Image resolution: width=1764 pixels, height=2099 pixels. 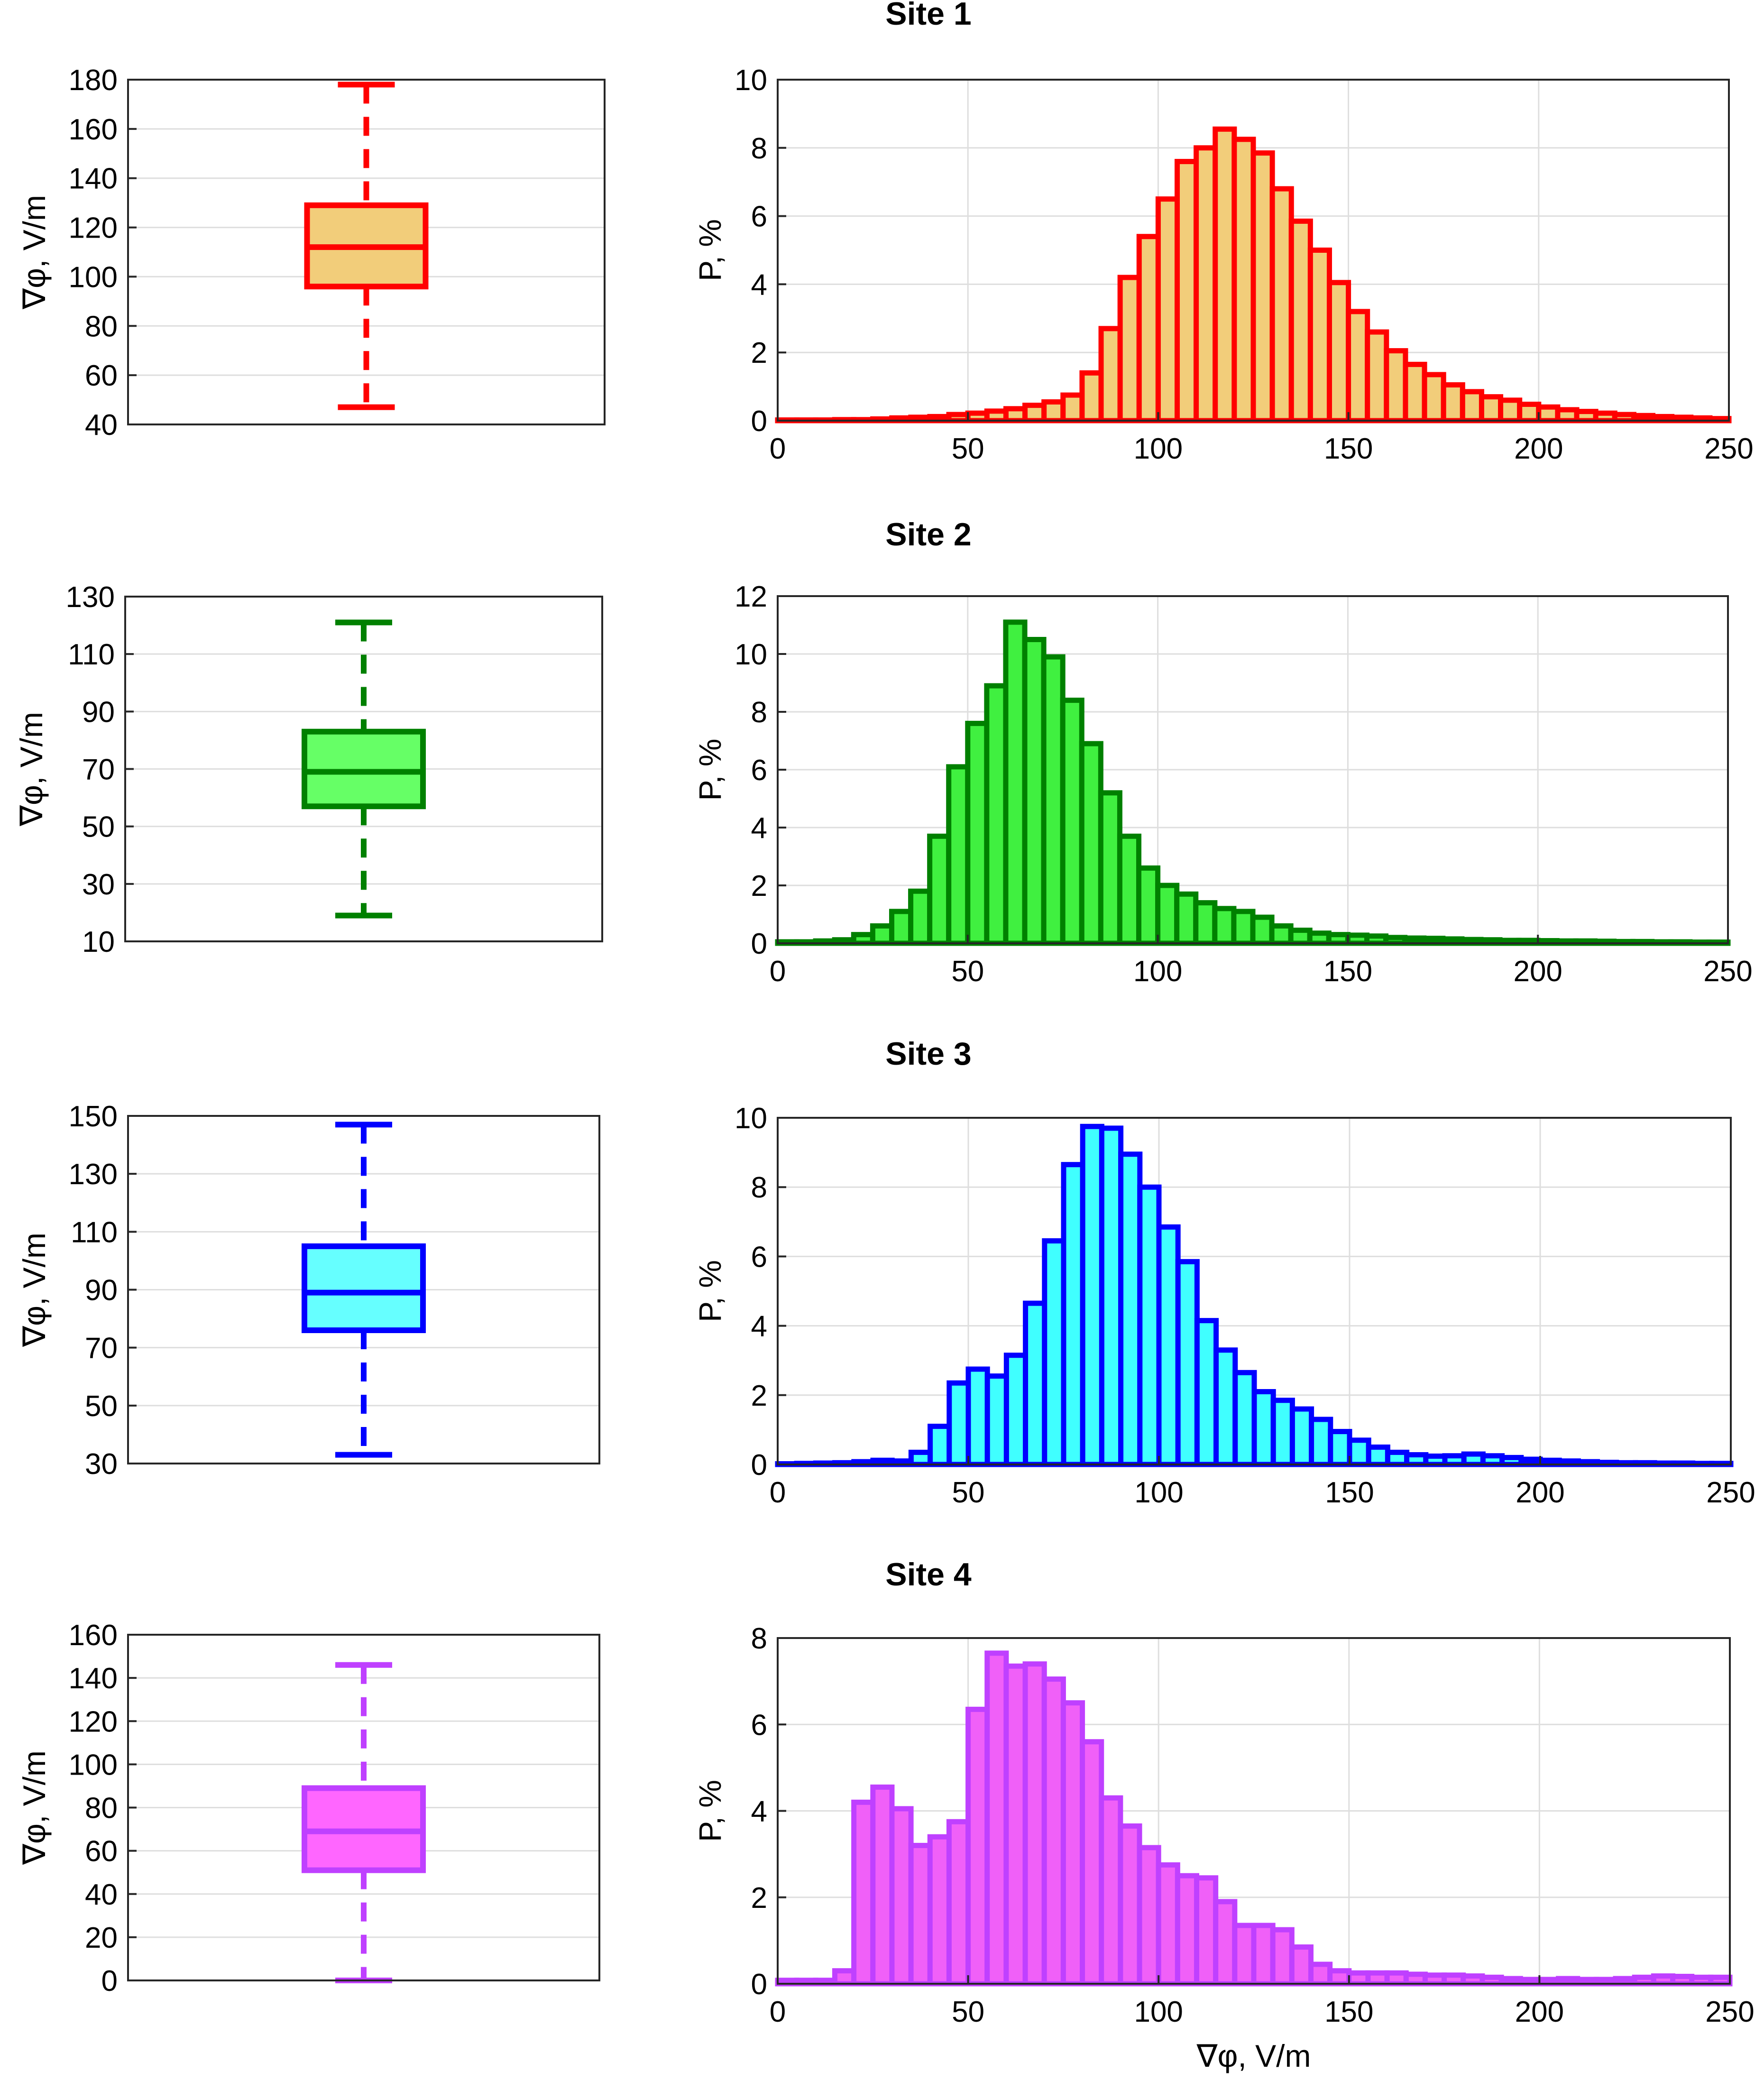 I want to click on site2-boxplot-ytick-label-30: 30, so click(x=98, y=884).